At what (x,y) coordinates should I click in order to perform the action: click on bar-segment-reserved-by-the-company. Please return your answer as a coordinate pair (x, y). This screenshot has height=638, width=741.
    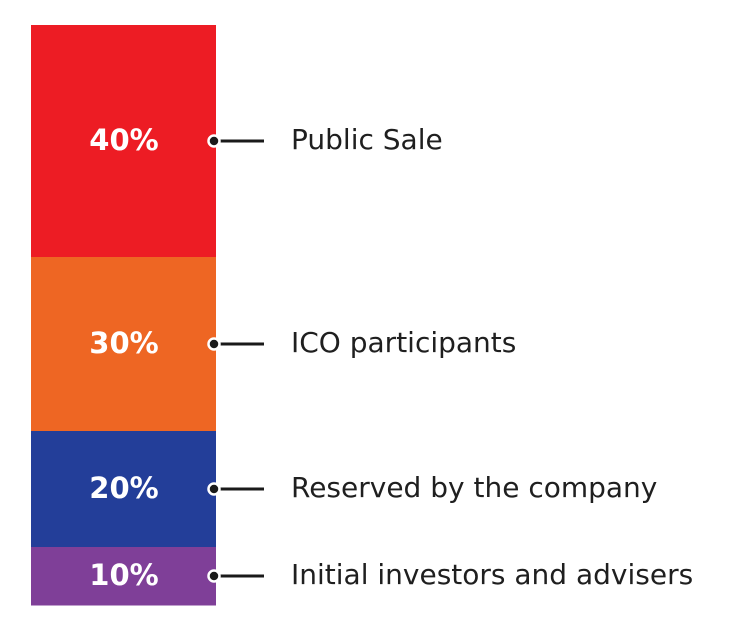
    Looking at the image, I should click on (123, 489).